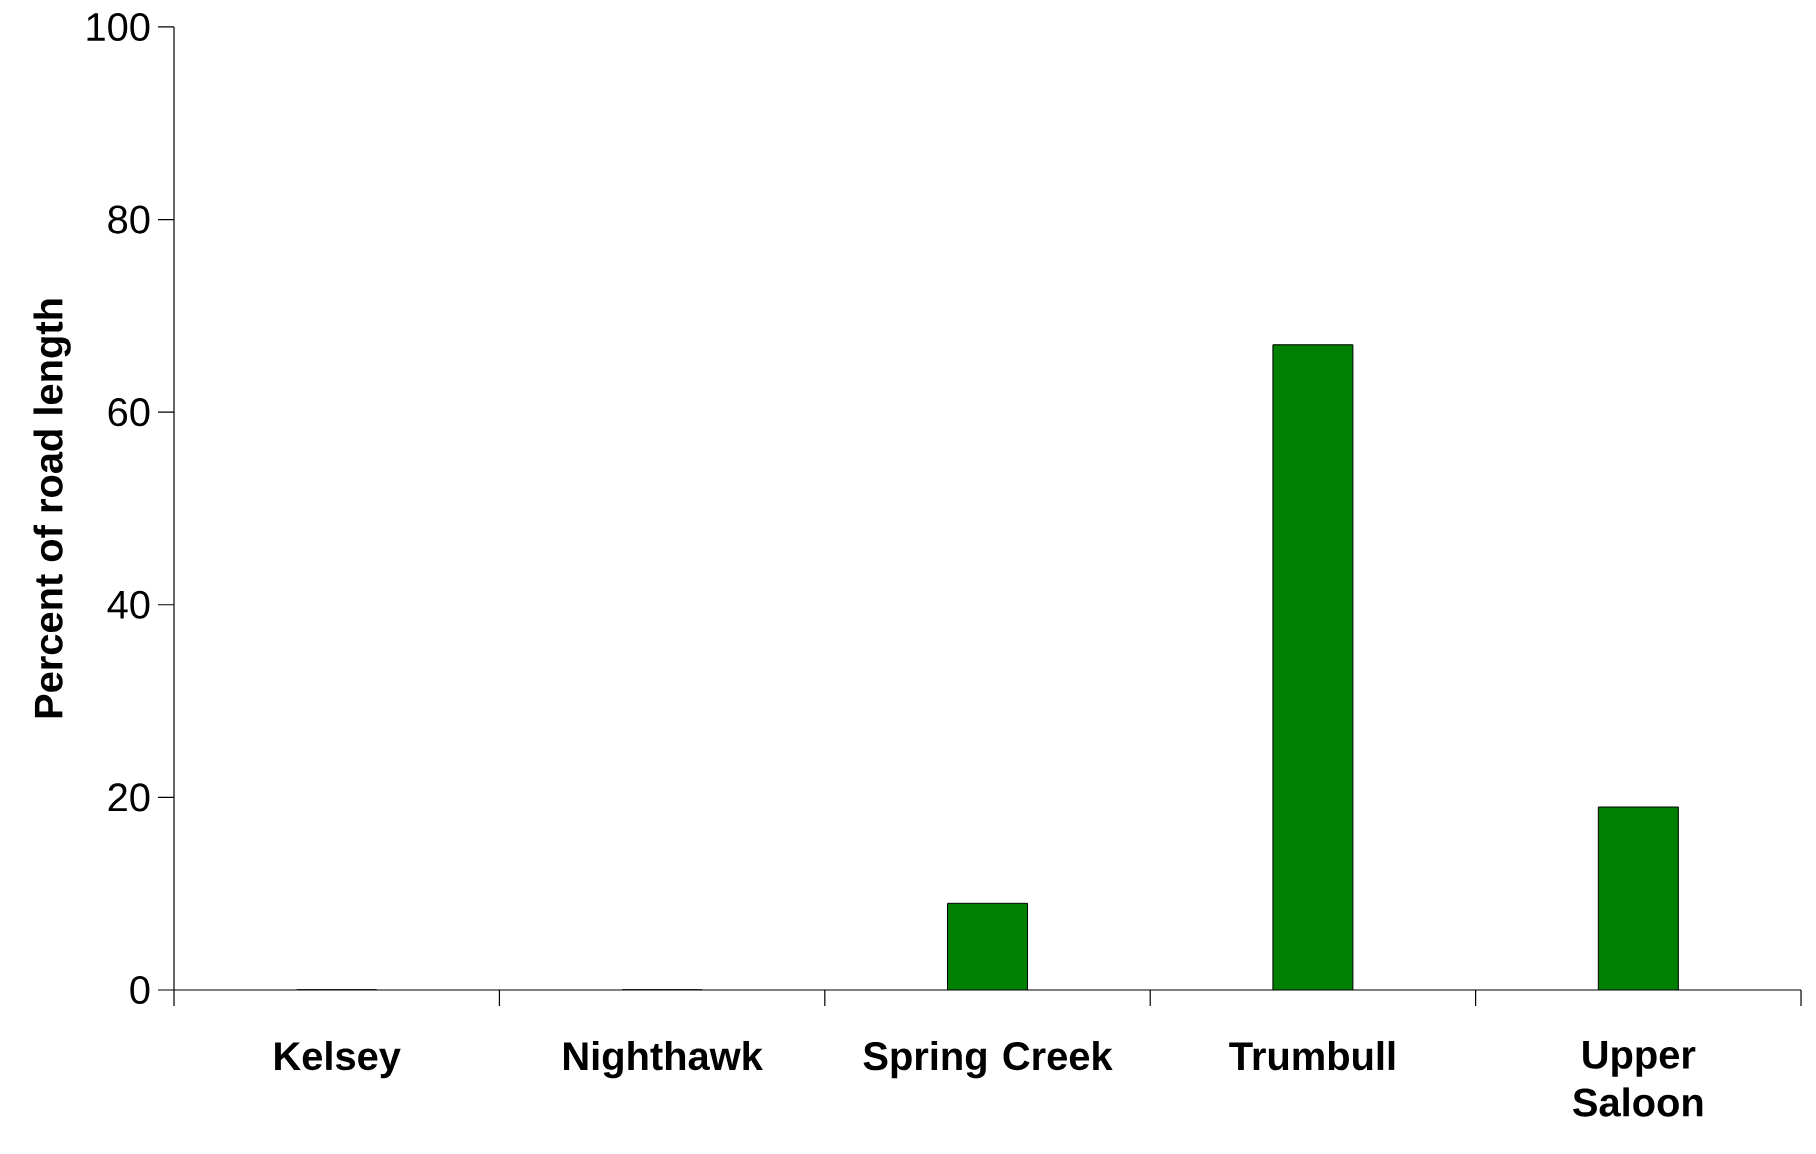 This screenshot has width=1816, height=1154. Describe the element at coordinates (1638, 1079) in the screenshot. I see `x-tick-label: Upper Saloon` at that location.